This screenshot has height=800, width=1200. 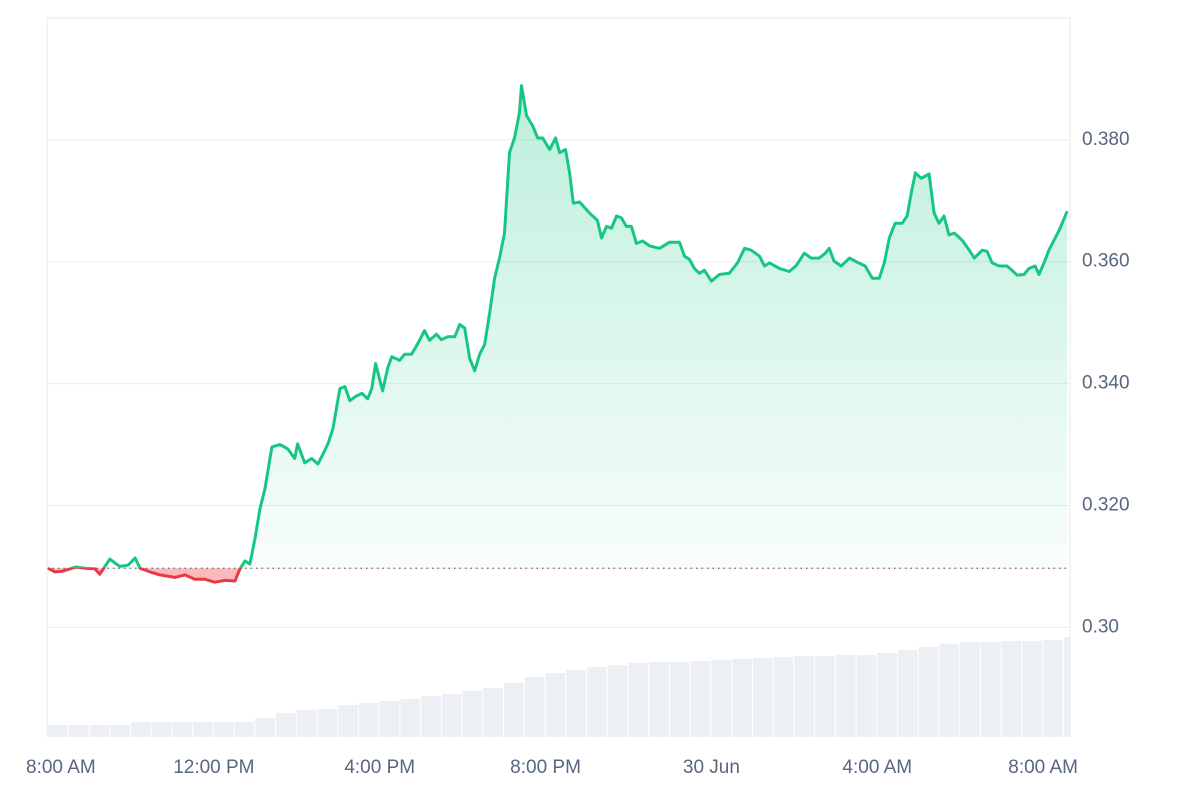 I want to click on x-tick-label: 30 Jun, so click(x=711, y=767).